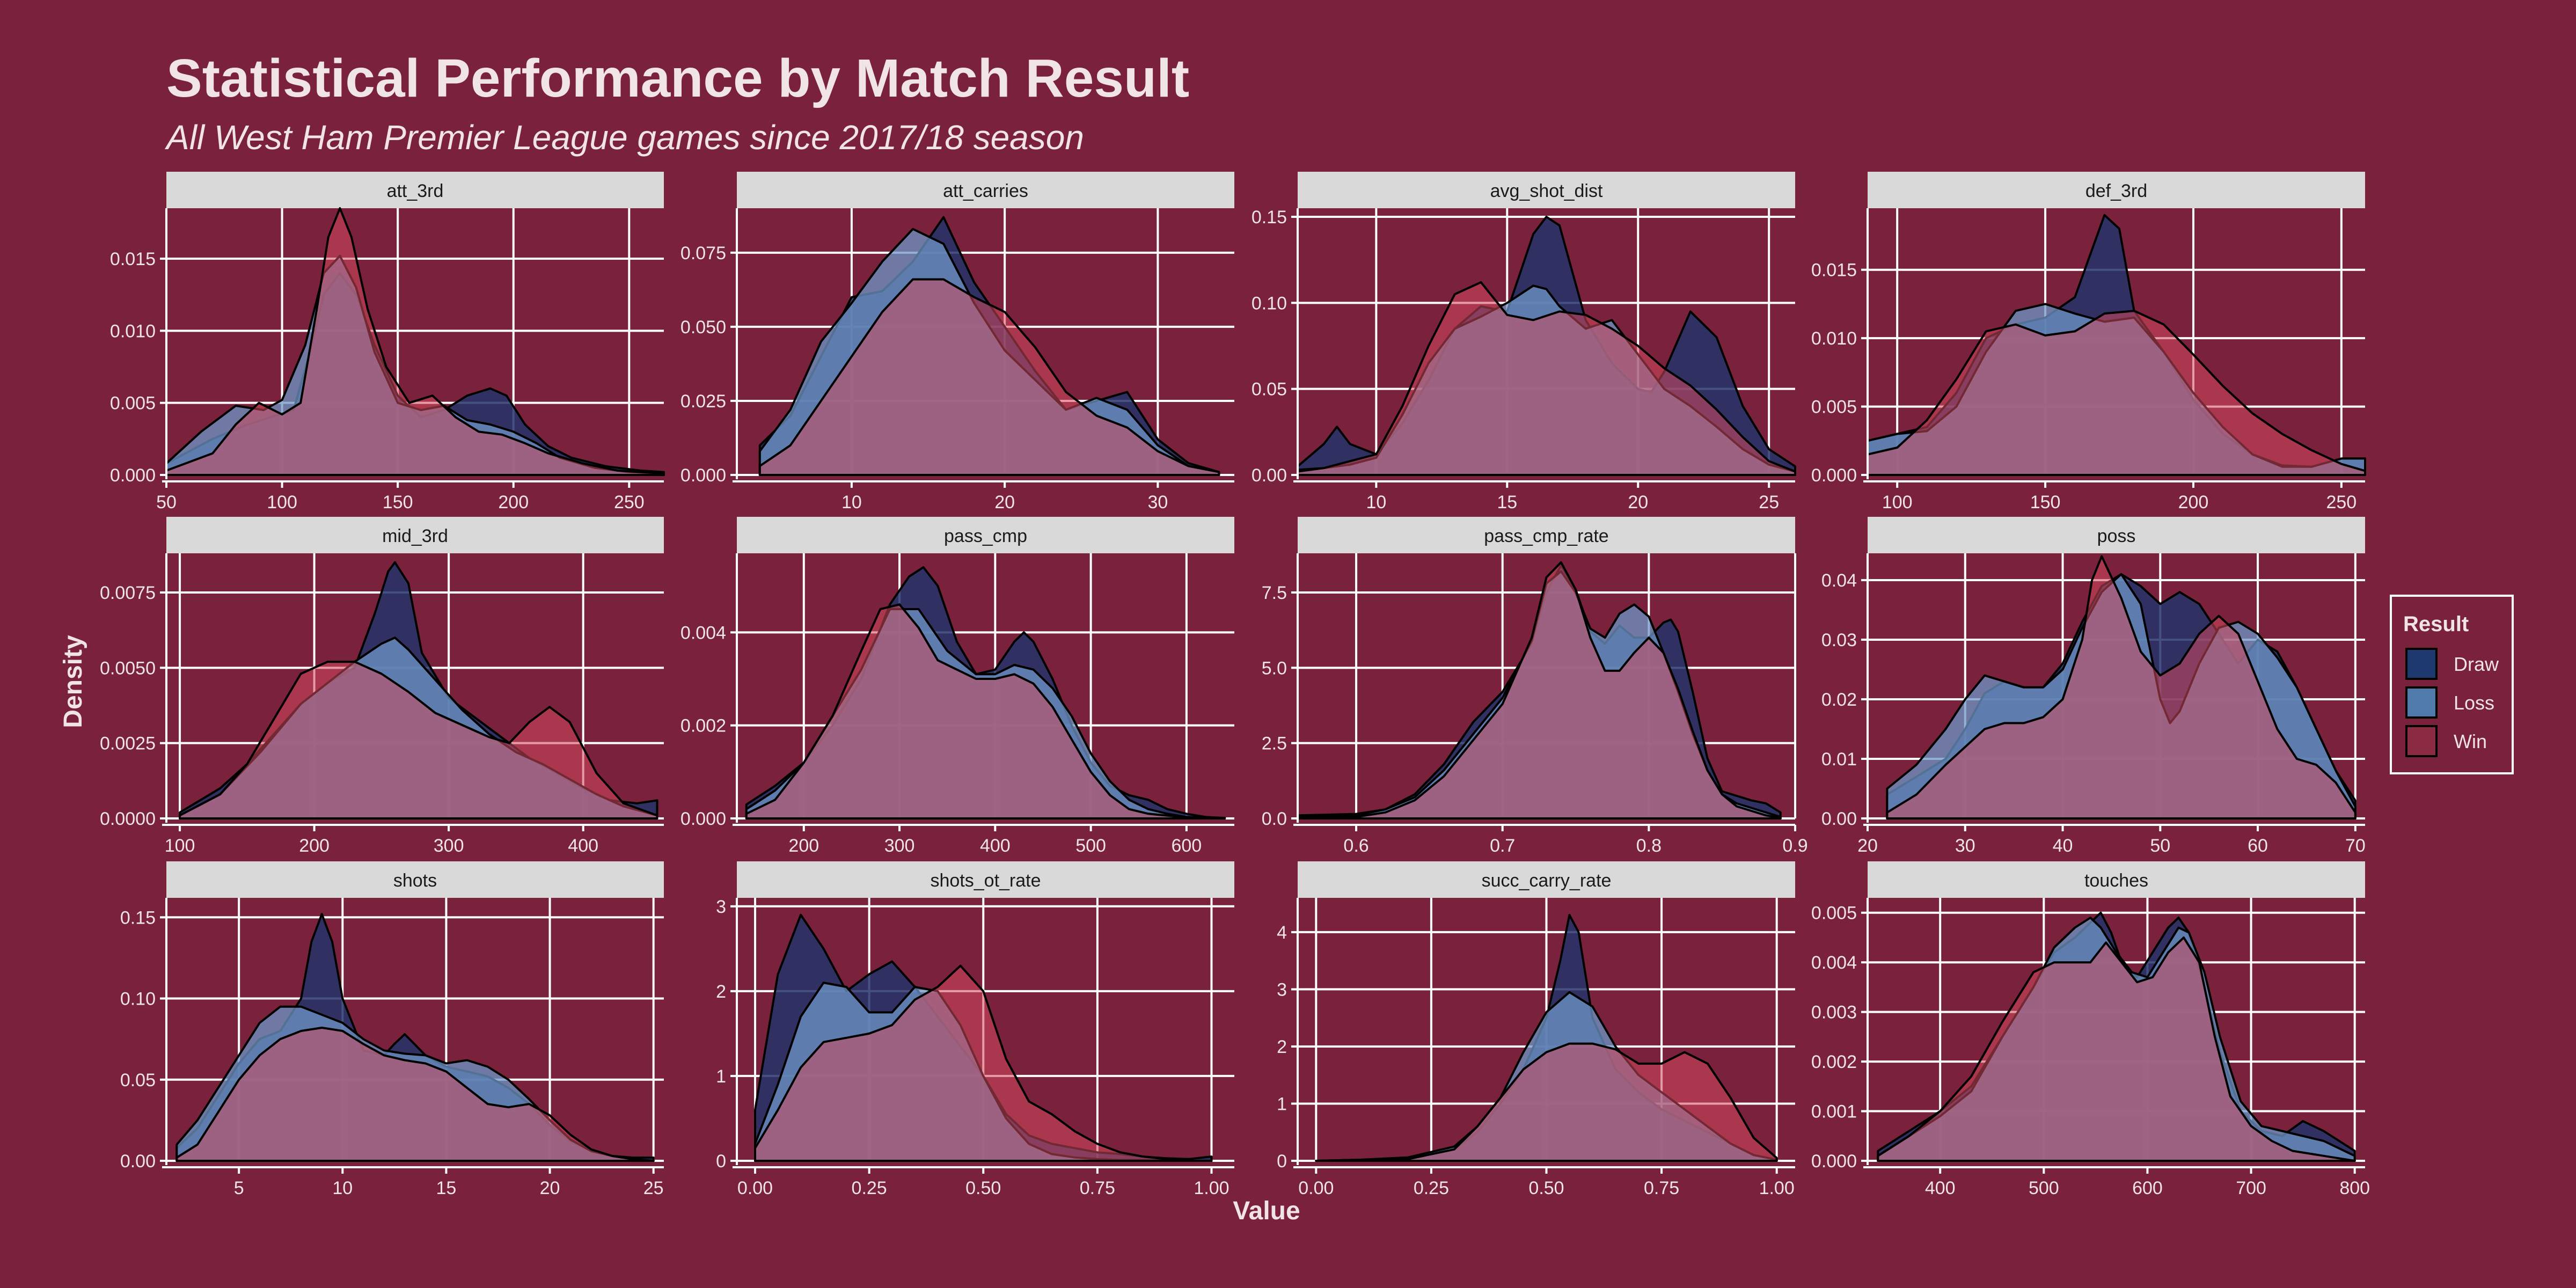 This screenshot has height=1288, width=2576. What do you see at coordinates (128, 668) in the screenshot?
I see `y-tick-label: 0.0050` at bounding box center [128, 668].